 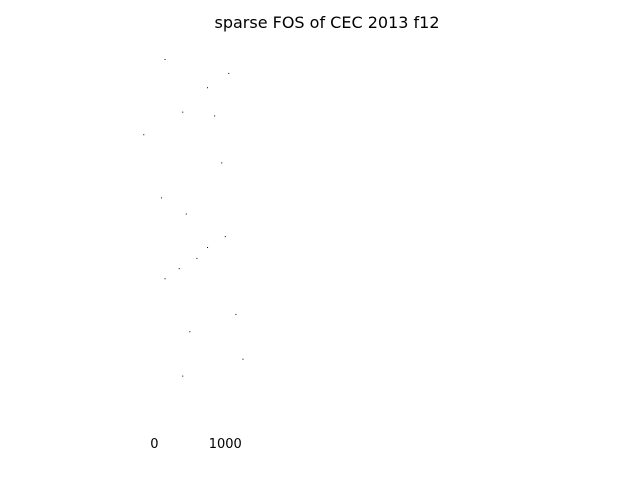 I want to click on x-tick-label: 1000, so click(x=225, y=444).